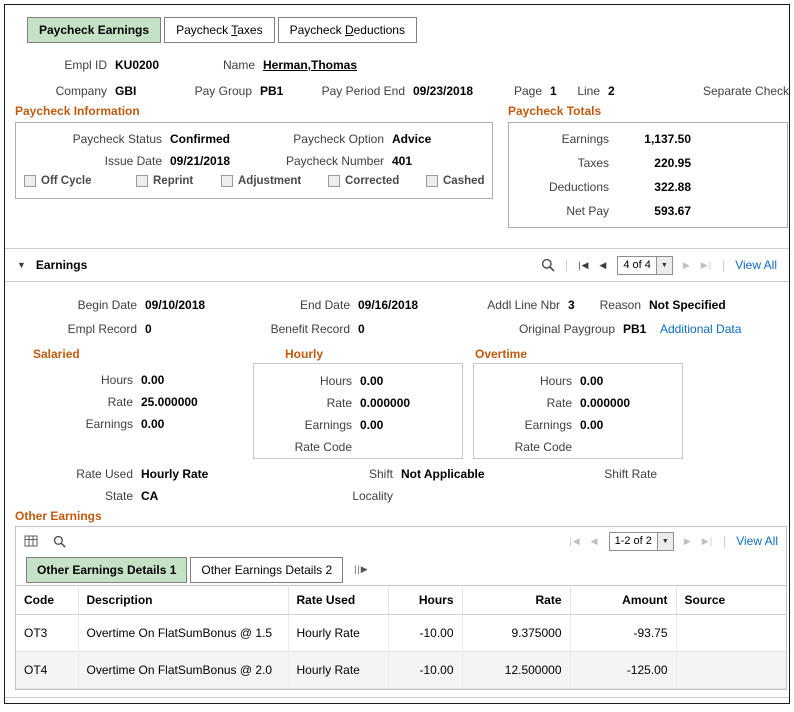  I want to click on other-earnings-heading: Other Earnings, so click(58, 516).